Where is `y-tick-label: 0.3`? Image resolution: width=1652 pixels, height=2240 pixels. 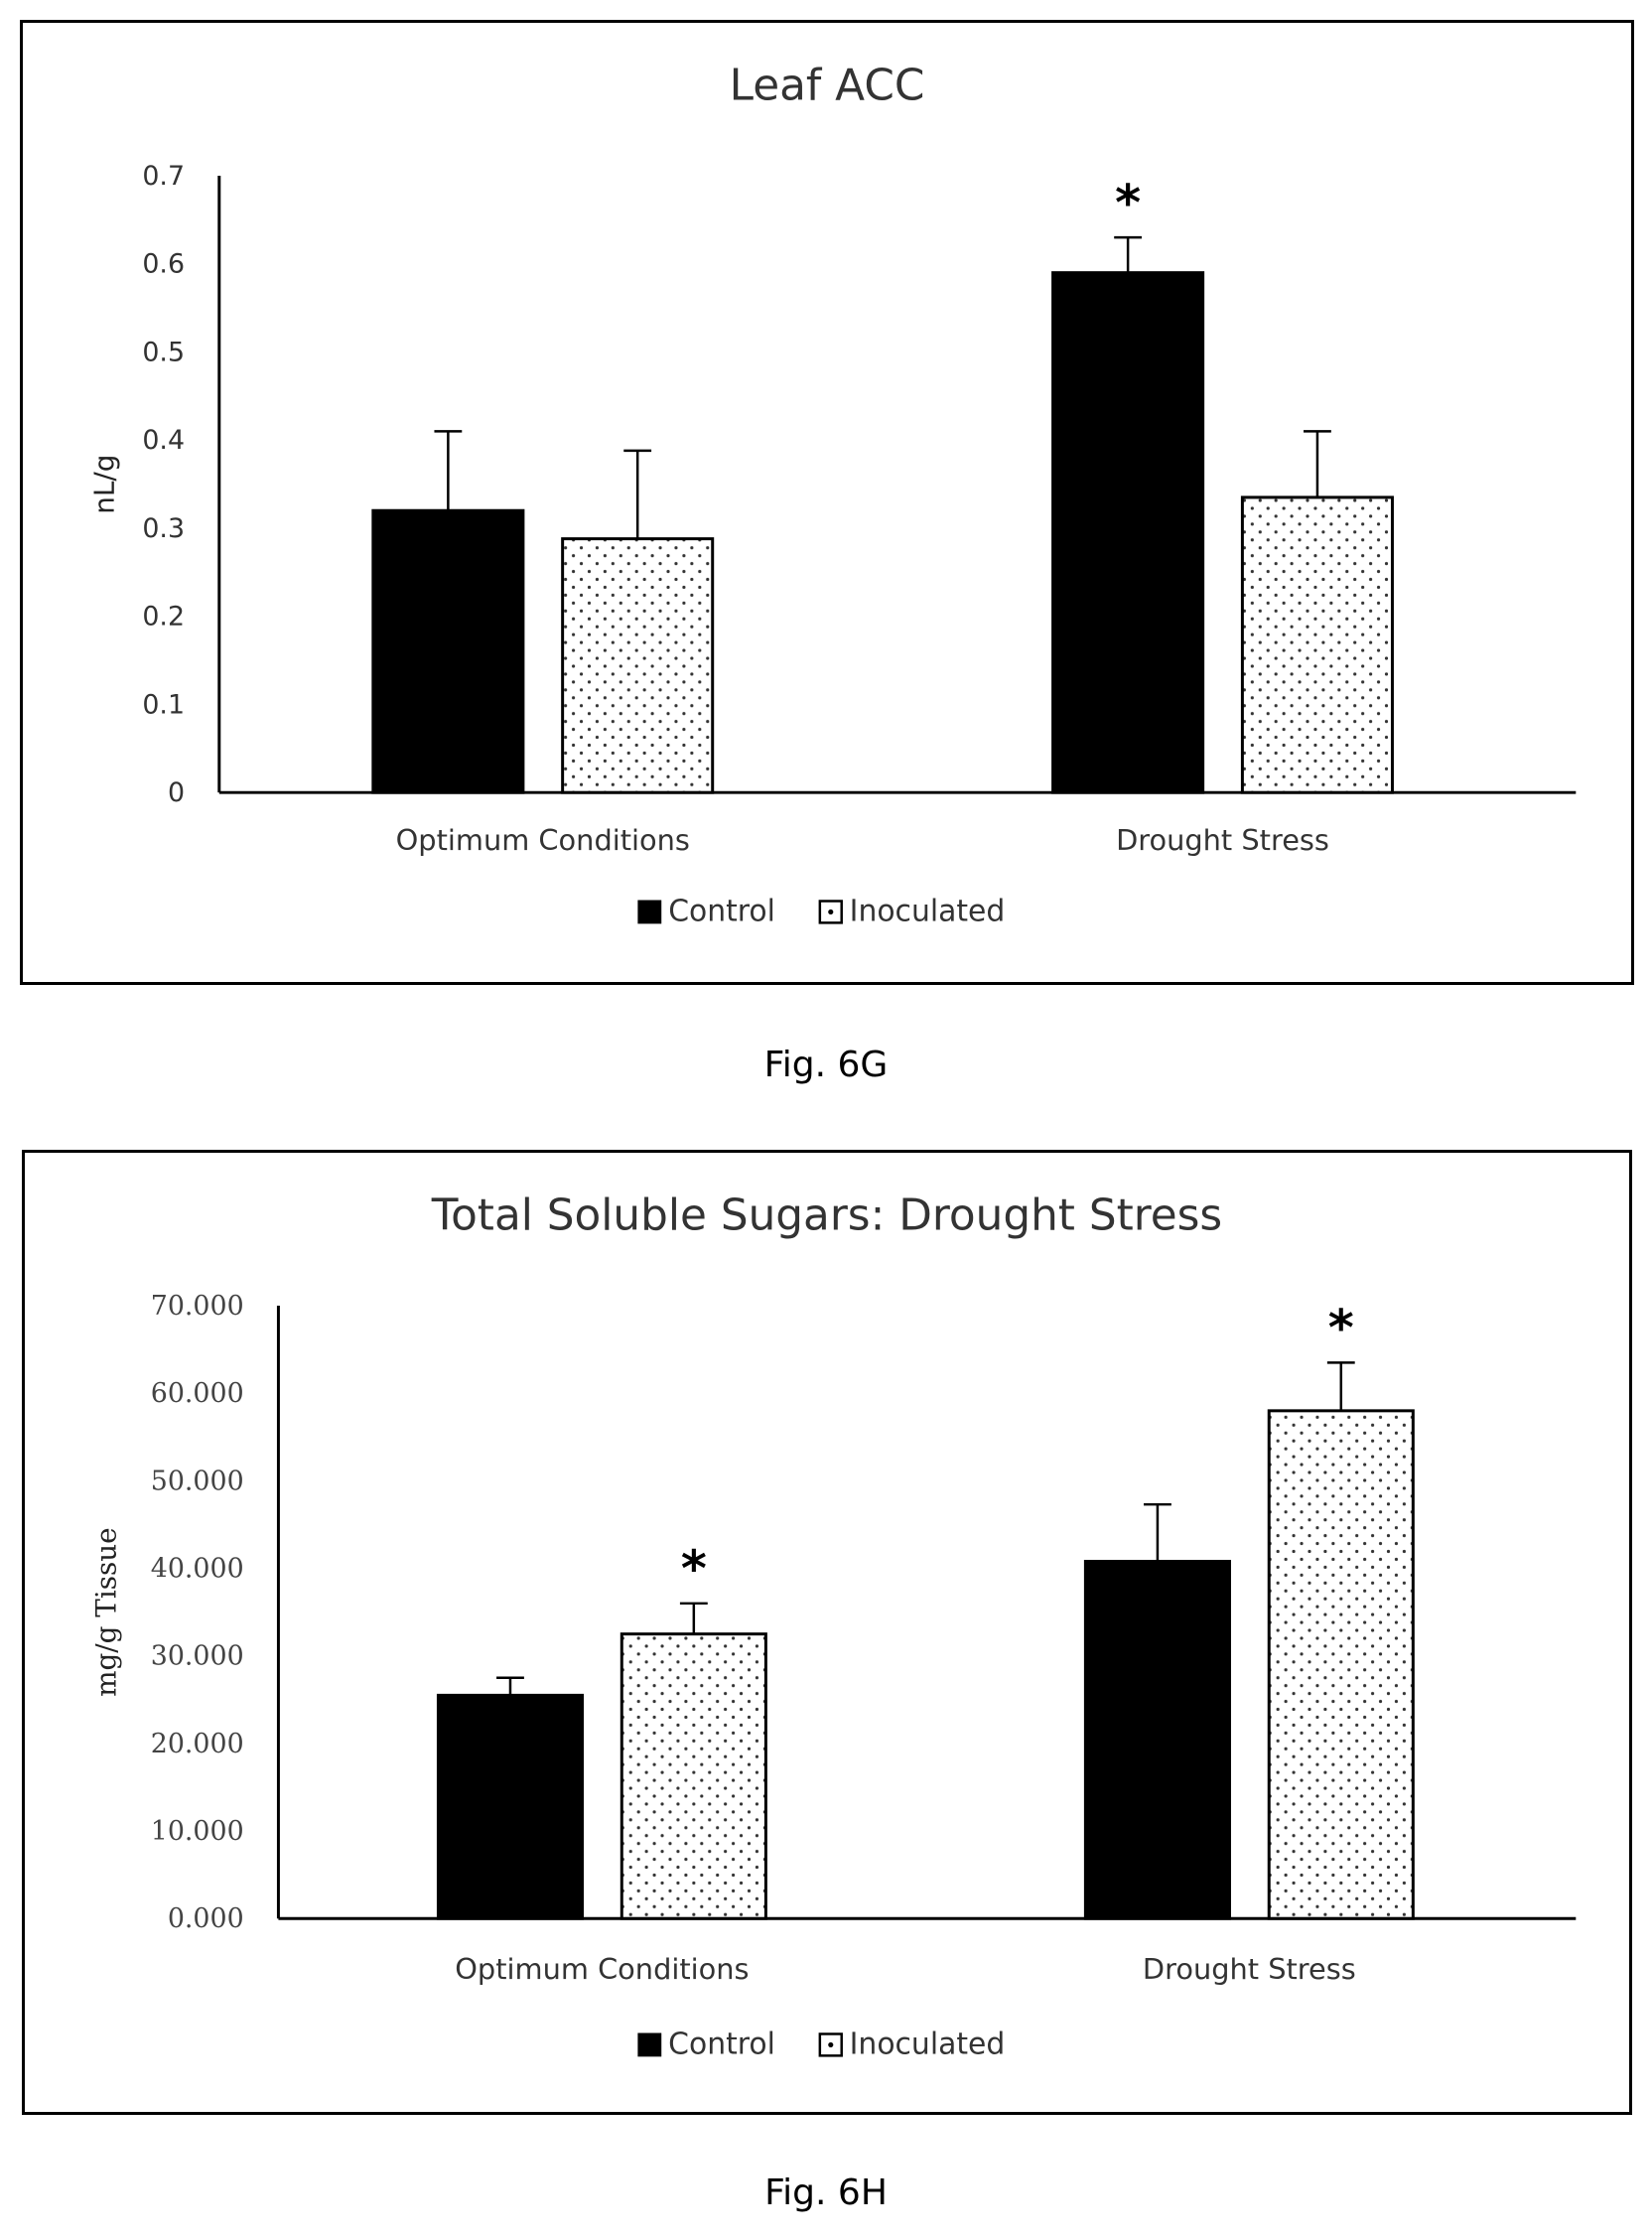
y-tick-label: 0.3 is located at coordinates (163, 528).